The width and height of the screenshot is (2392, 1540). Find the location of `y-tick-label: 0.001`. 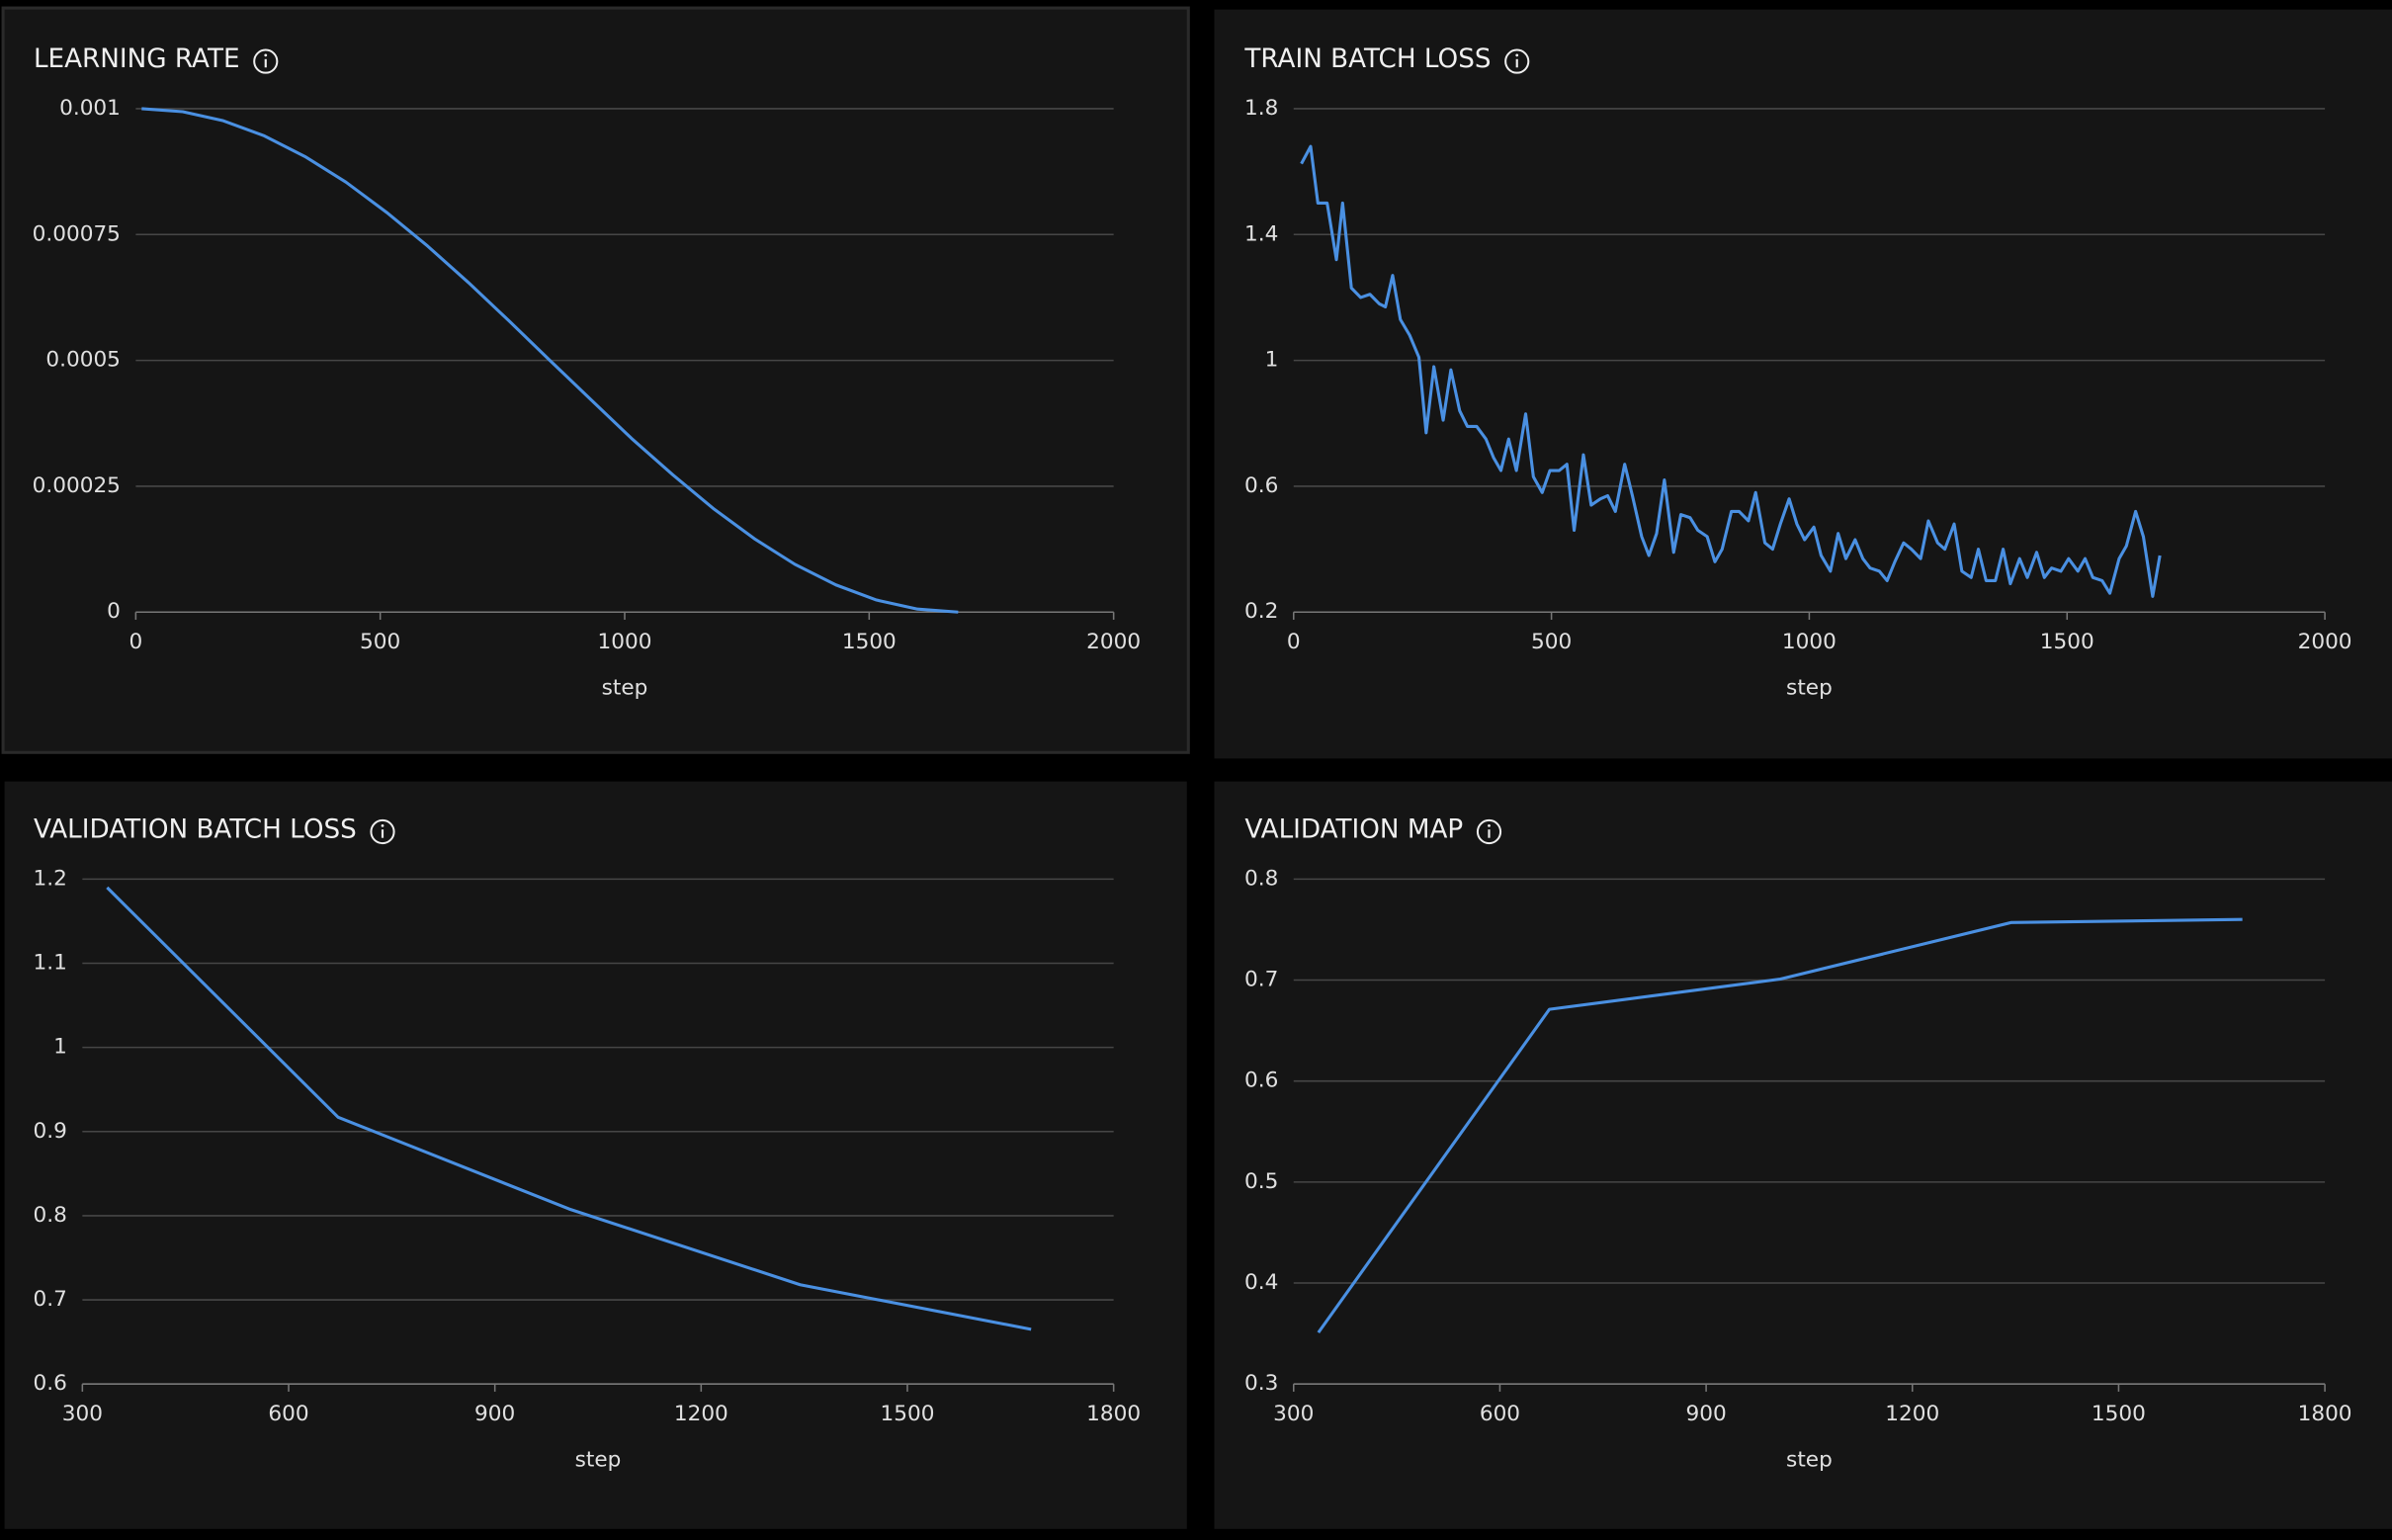

y-tick-label: 0.001 is located at coordinates (90, 109).